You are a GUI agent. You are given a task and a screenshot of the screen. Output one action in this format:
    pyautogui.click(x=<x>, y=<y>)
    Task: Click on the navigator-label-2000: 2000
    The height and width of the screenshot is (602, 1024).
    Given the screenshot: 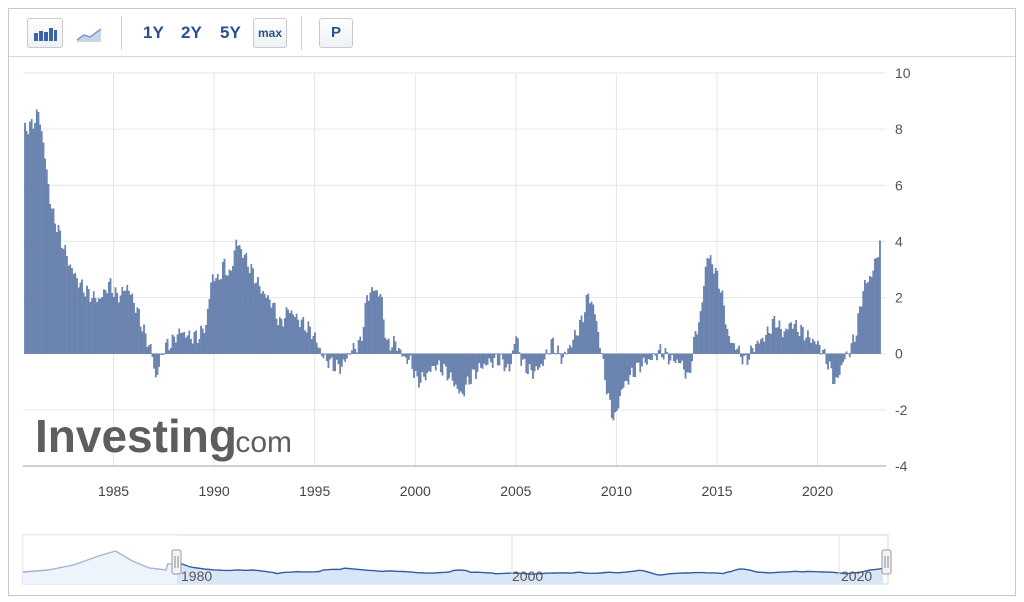 What is the action you would take?
    pyautogui.click(x=527, y=576)
    